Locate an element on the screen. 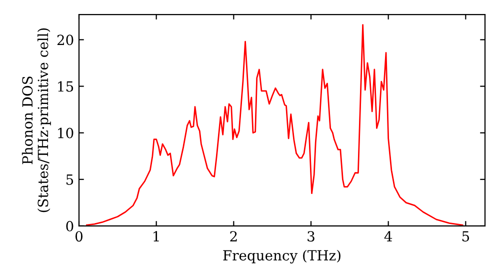 The height and width of the screenshot is (280, 500). y-tick-label: 0 is located at coordinates (70, 226).